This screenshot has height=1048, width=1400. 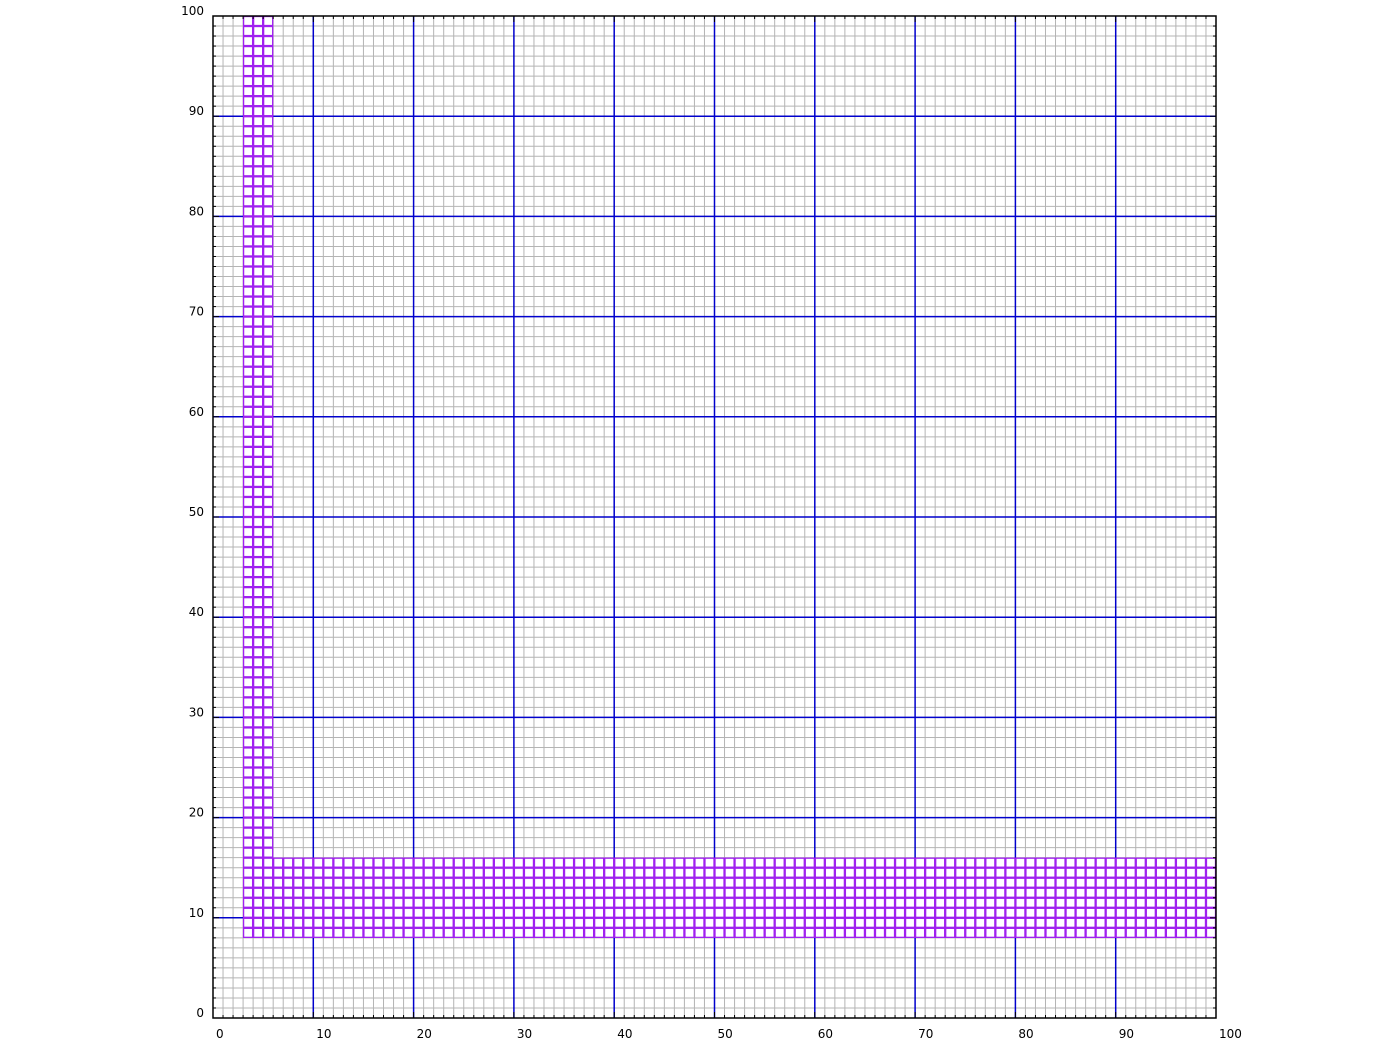 I want to click on y-tick-label: 70, so click(x=196, y=312).